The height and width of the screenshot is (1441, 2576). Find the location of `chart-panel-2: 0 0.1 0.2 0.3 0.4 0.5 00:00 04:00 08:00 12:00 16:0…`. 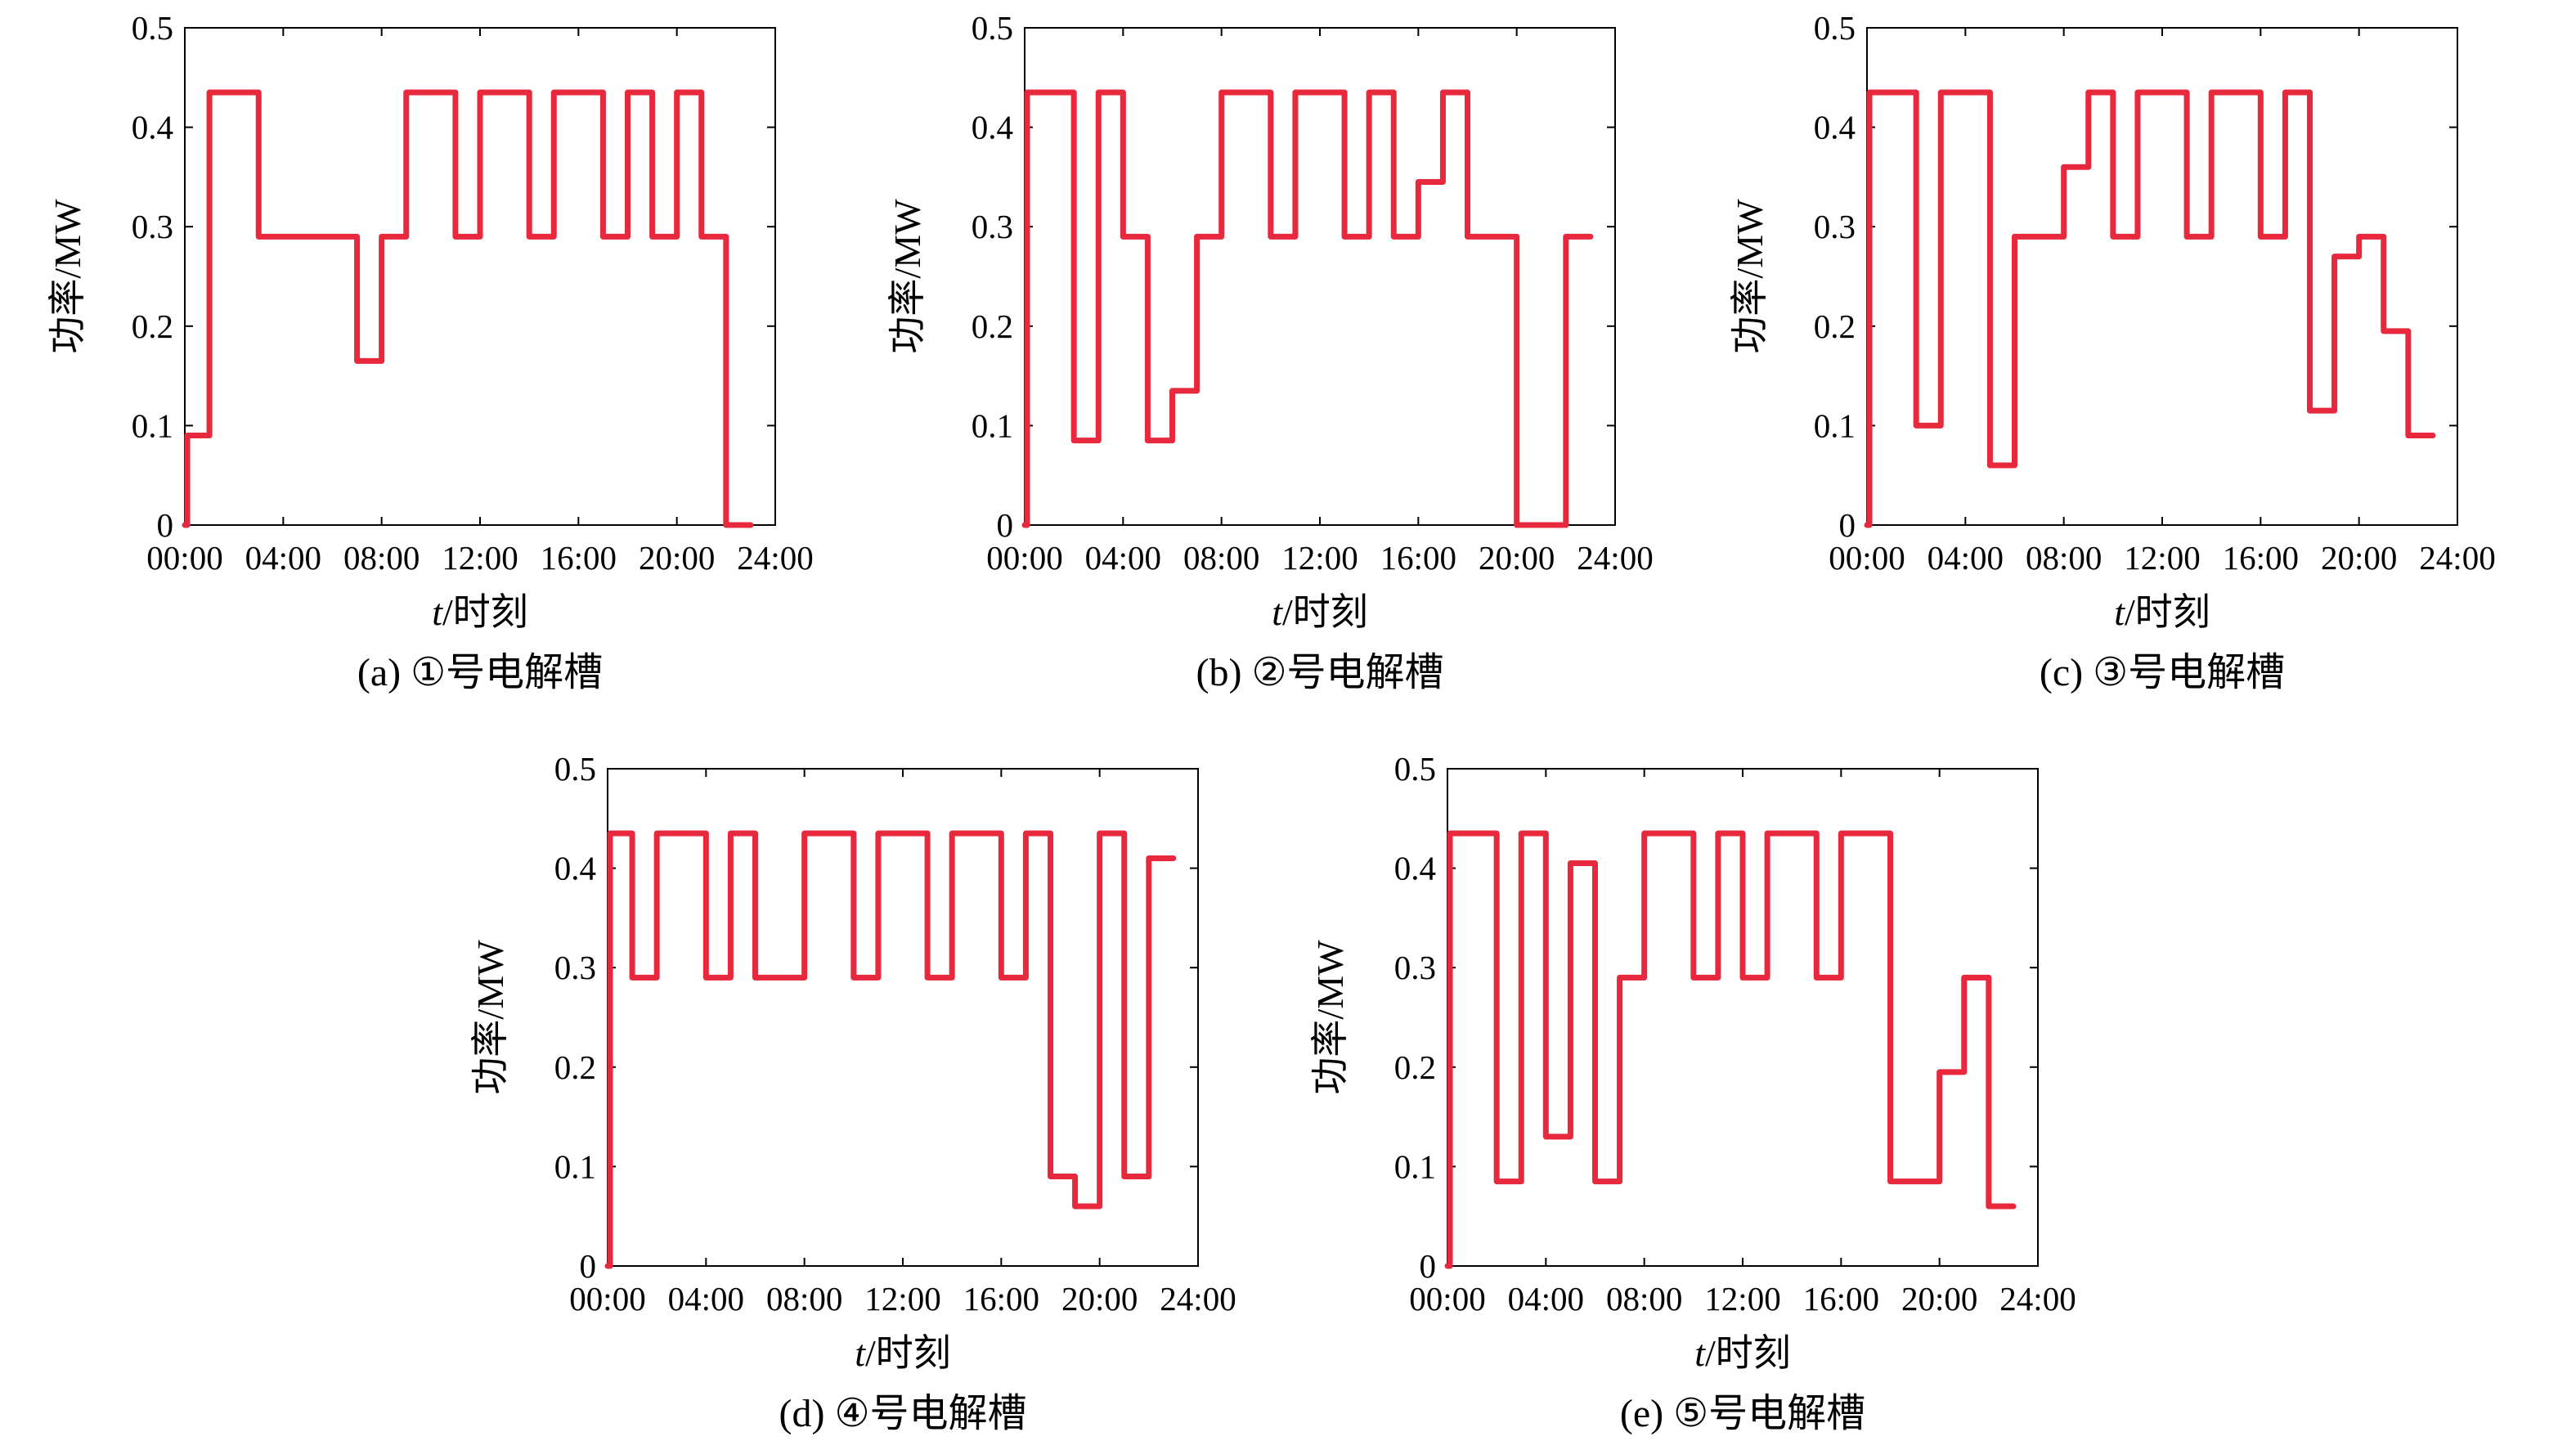

chart-panel-2: 0 0.1 0.2 0.3 0.4 0.5 00:00 04:00 08:00 12:00 16:0… is located at coordinates (1270, 351).